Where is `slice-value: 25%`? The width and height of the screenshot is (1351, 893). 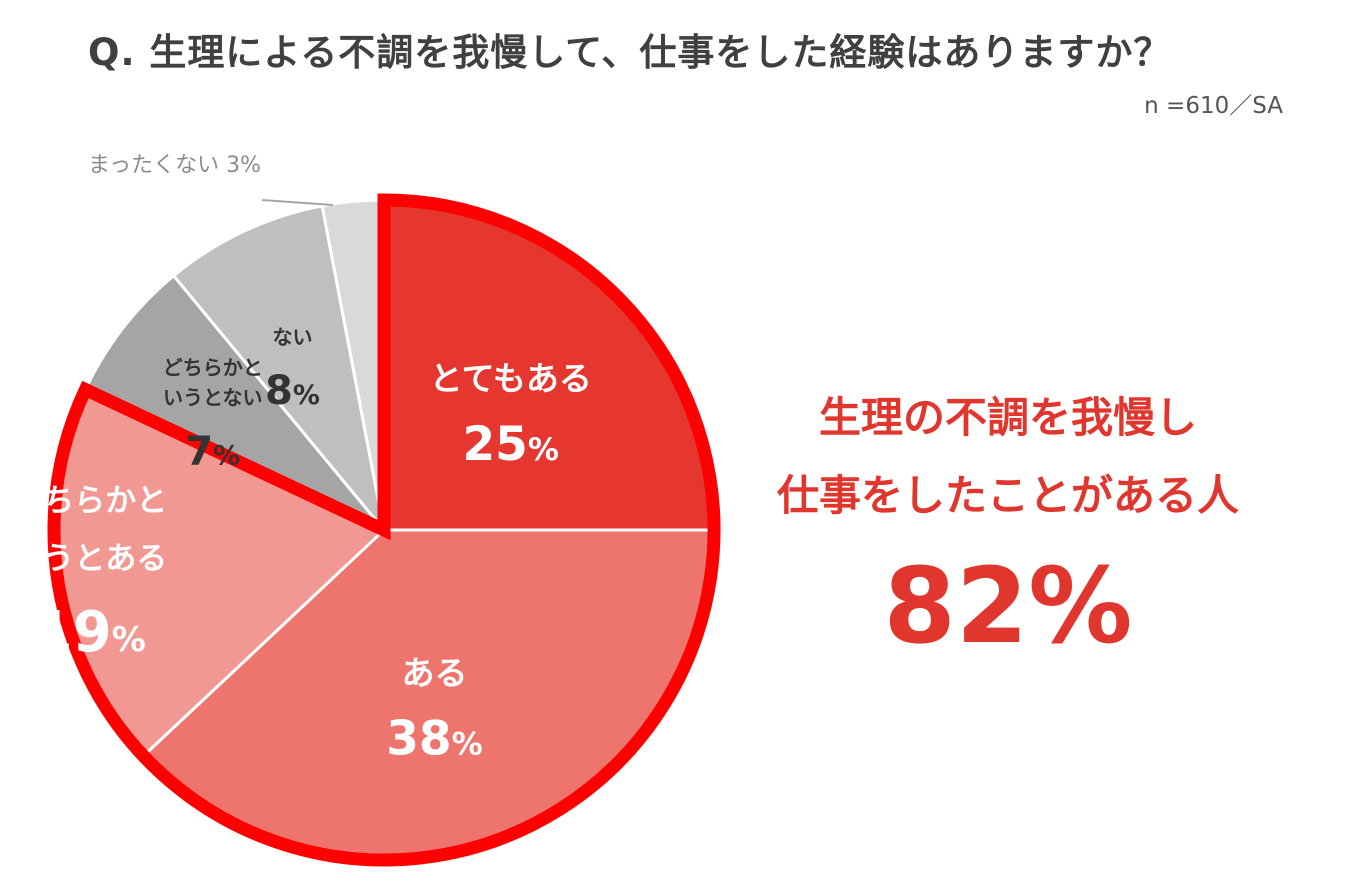 slice-value: 25% is located at coordinates (510, 444).